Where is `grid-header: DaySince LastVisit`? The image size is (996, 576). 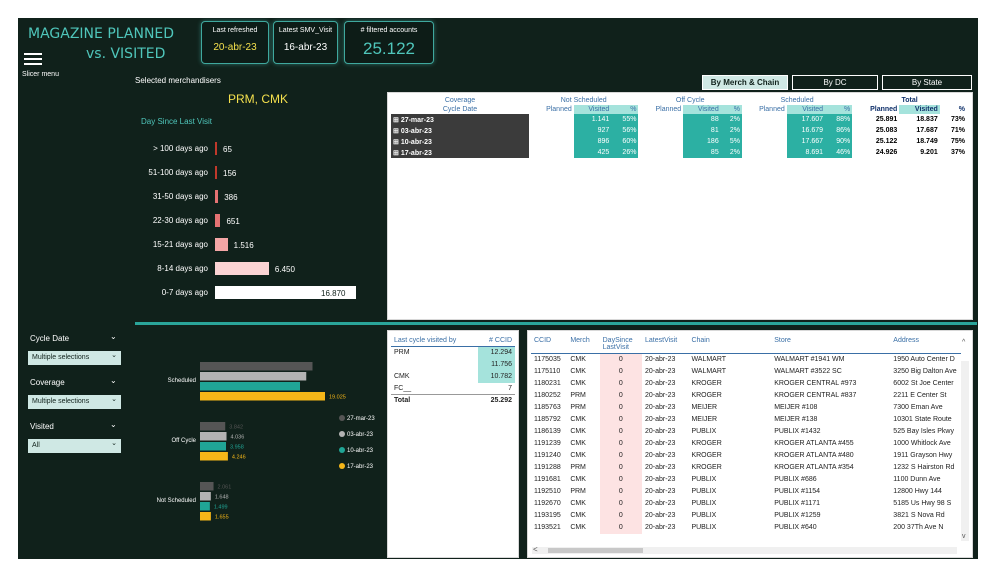
grid-header: DaySince LastVisit is located at coordinates (617, 344).